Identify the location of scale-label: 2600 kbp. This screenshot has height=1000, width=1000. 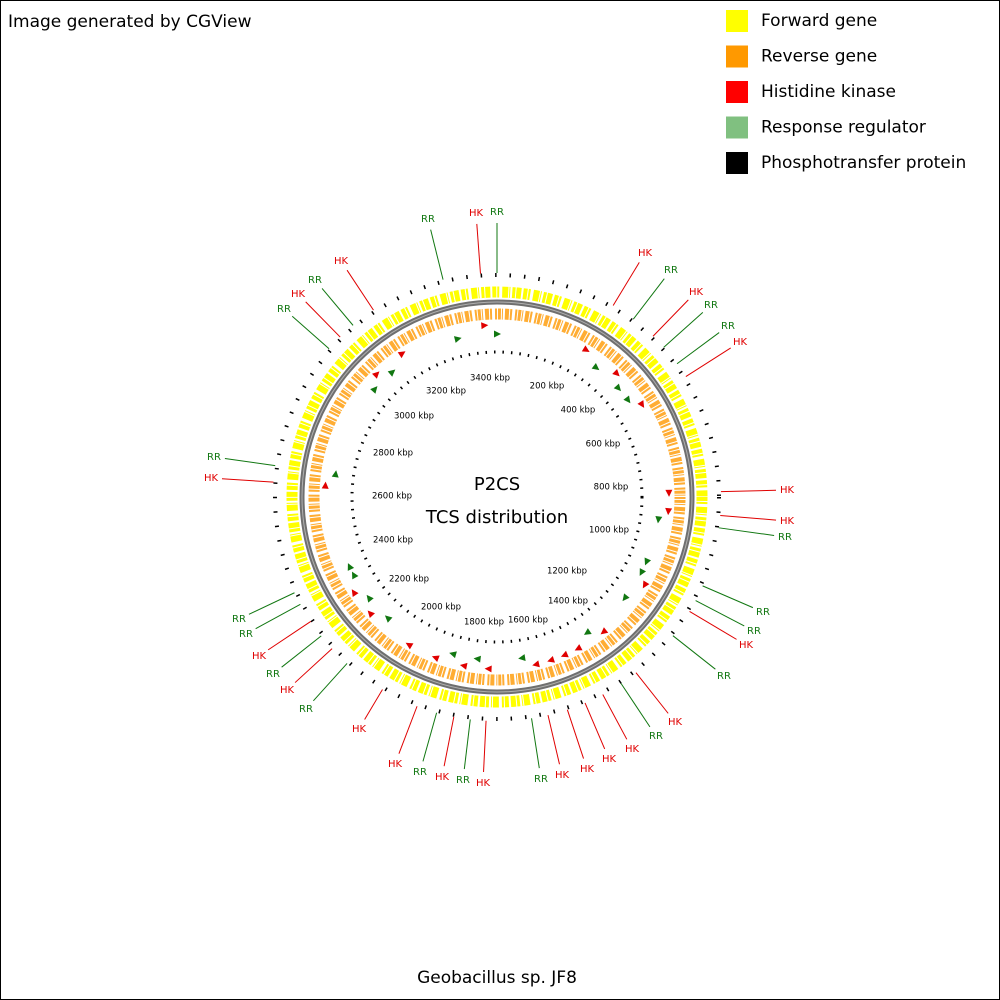
(392, 497).